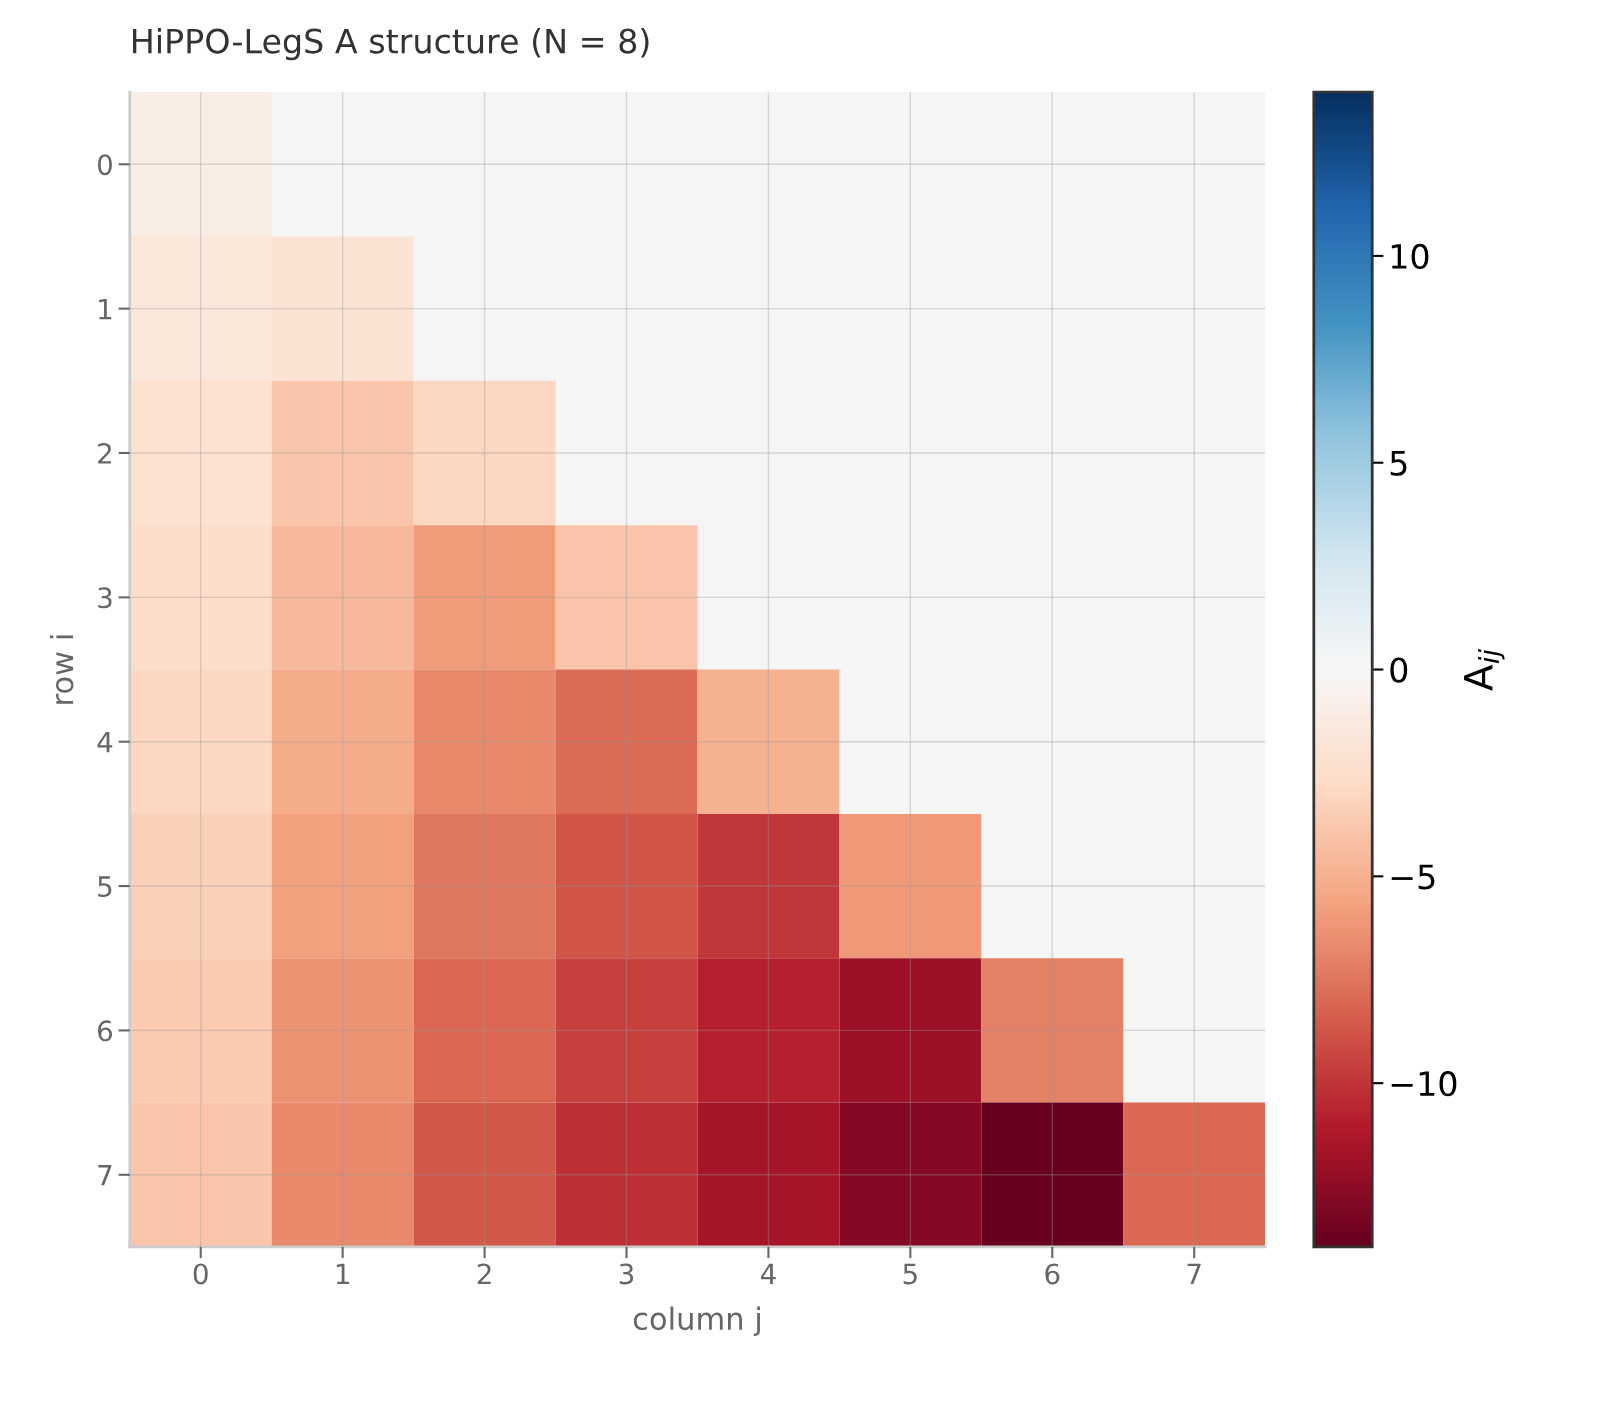 The width and height of the screenshot is (1622, 1417). What do you see at coordinates (105, 453) in the screenshot?
I see `y-tick-label: 2` at bounding box center [105, 453].